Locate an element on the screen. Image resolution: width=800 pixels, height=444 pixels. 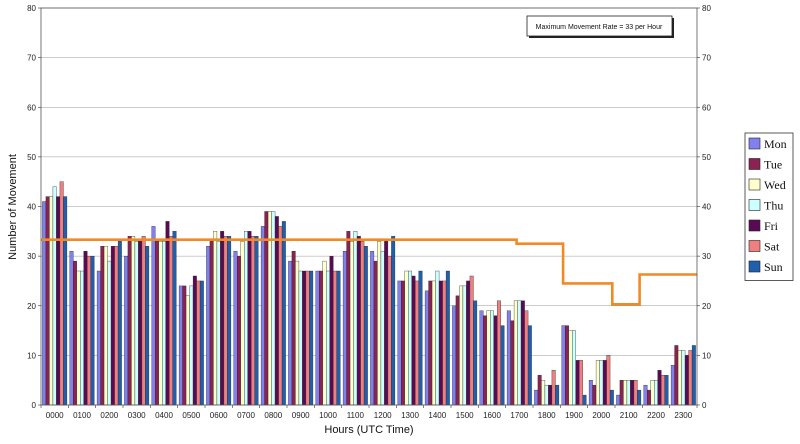
annotation-box: Maximum Movement Rate = 33 per Hour is located at coordinates (600, 26).